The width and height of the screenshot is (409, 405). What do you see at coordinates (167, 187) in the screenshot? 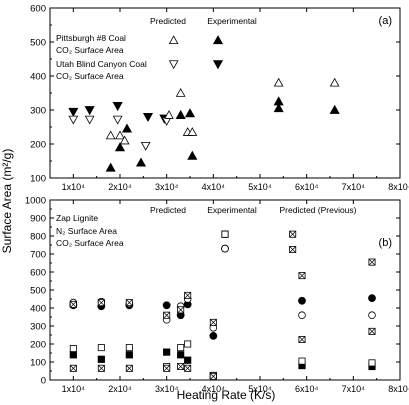
I see `x-tick-label: 3x10⁴` at bounding box center [167, 187].